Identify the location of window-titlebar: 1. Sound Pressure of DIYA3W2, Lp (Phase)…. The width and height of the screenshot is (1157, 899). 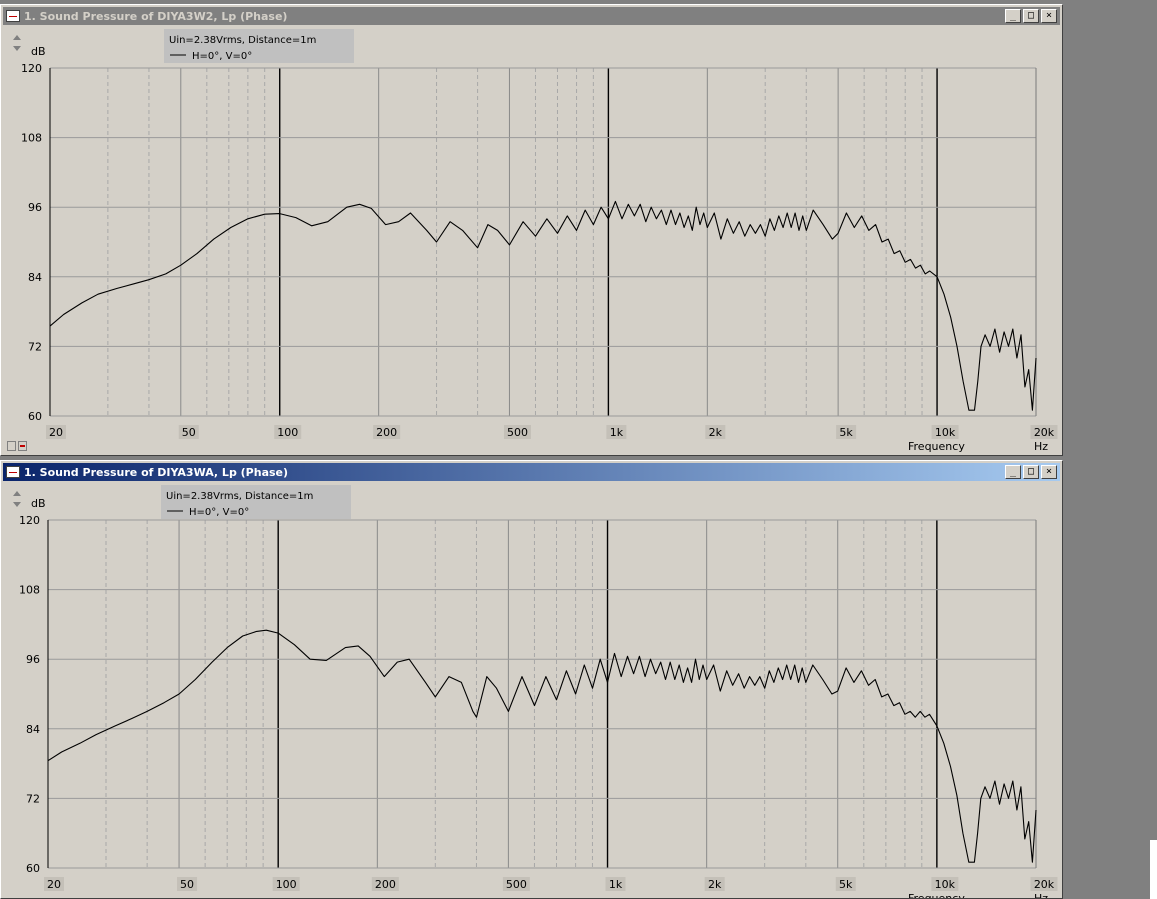
(531, 16).